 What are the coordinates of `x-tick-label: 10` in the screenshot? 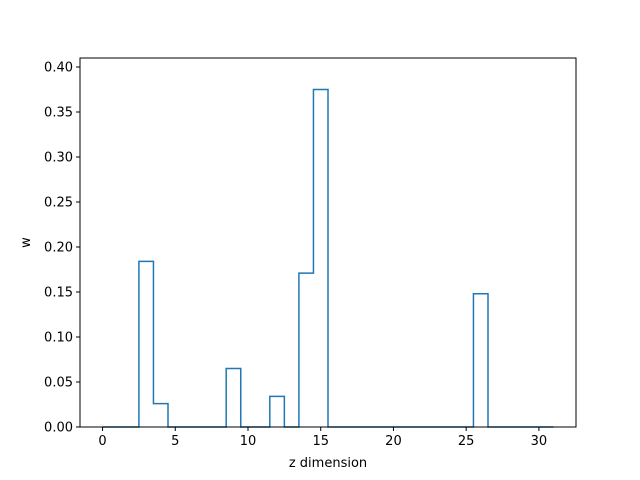 It's located at (248, 441).